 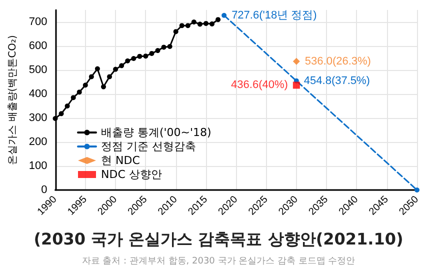 What do you see at coordinates (337, 80) in the screenshot?
I see `data-label: 454.8(37.5%)` at bounding box center [337, 80].